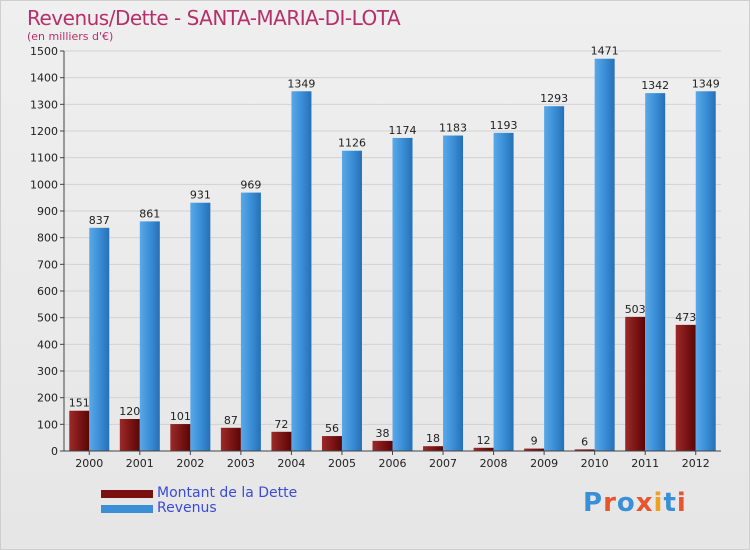 The width and height of the screenshot is (750, 550). What do you see at coordinates (44, 131) in the screenshot?
I see `y-tick-label: 1200` at bounding box center [44, 131].